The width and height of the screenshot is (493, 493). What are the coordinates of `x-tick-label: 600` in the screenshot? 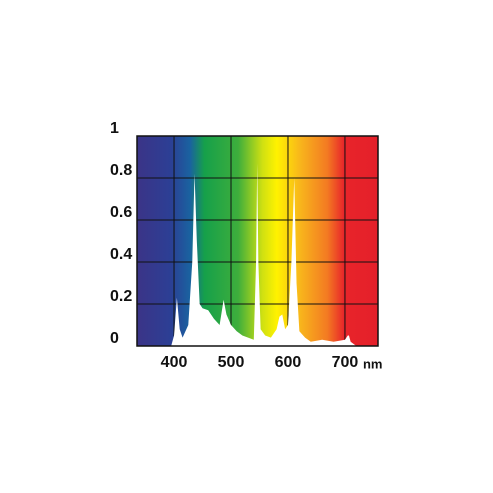 It's located at (288, 362).